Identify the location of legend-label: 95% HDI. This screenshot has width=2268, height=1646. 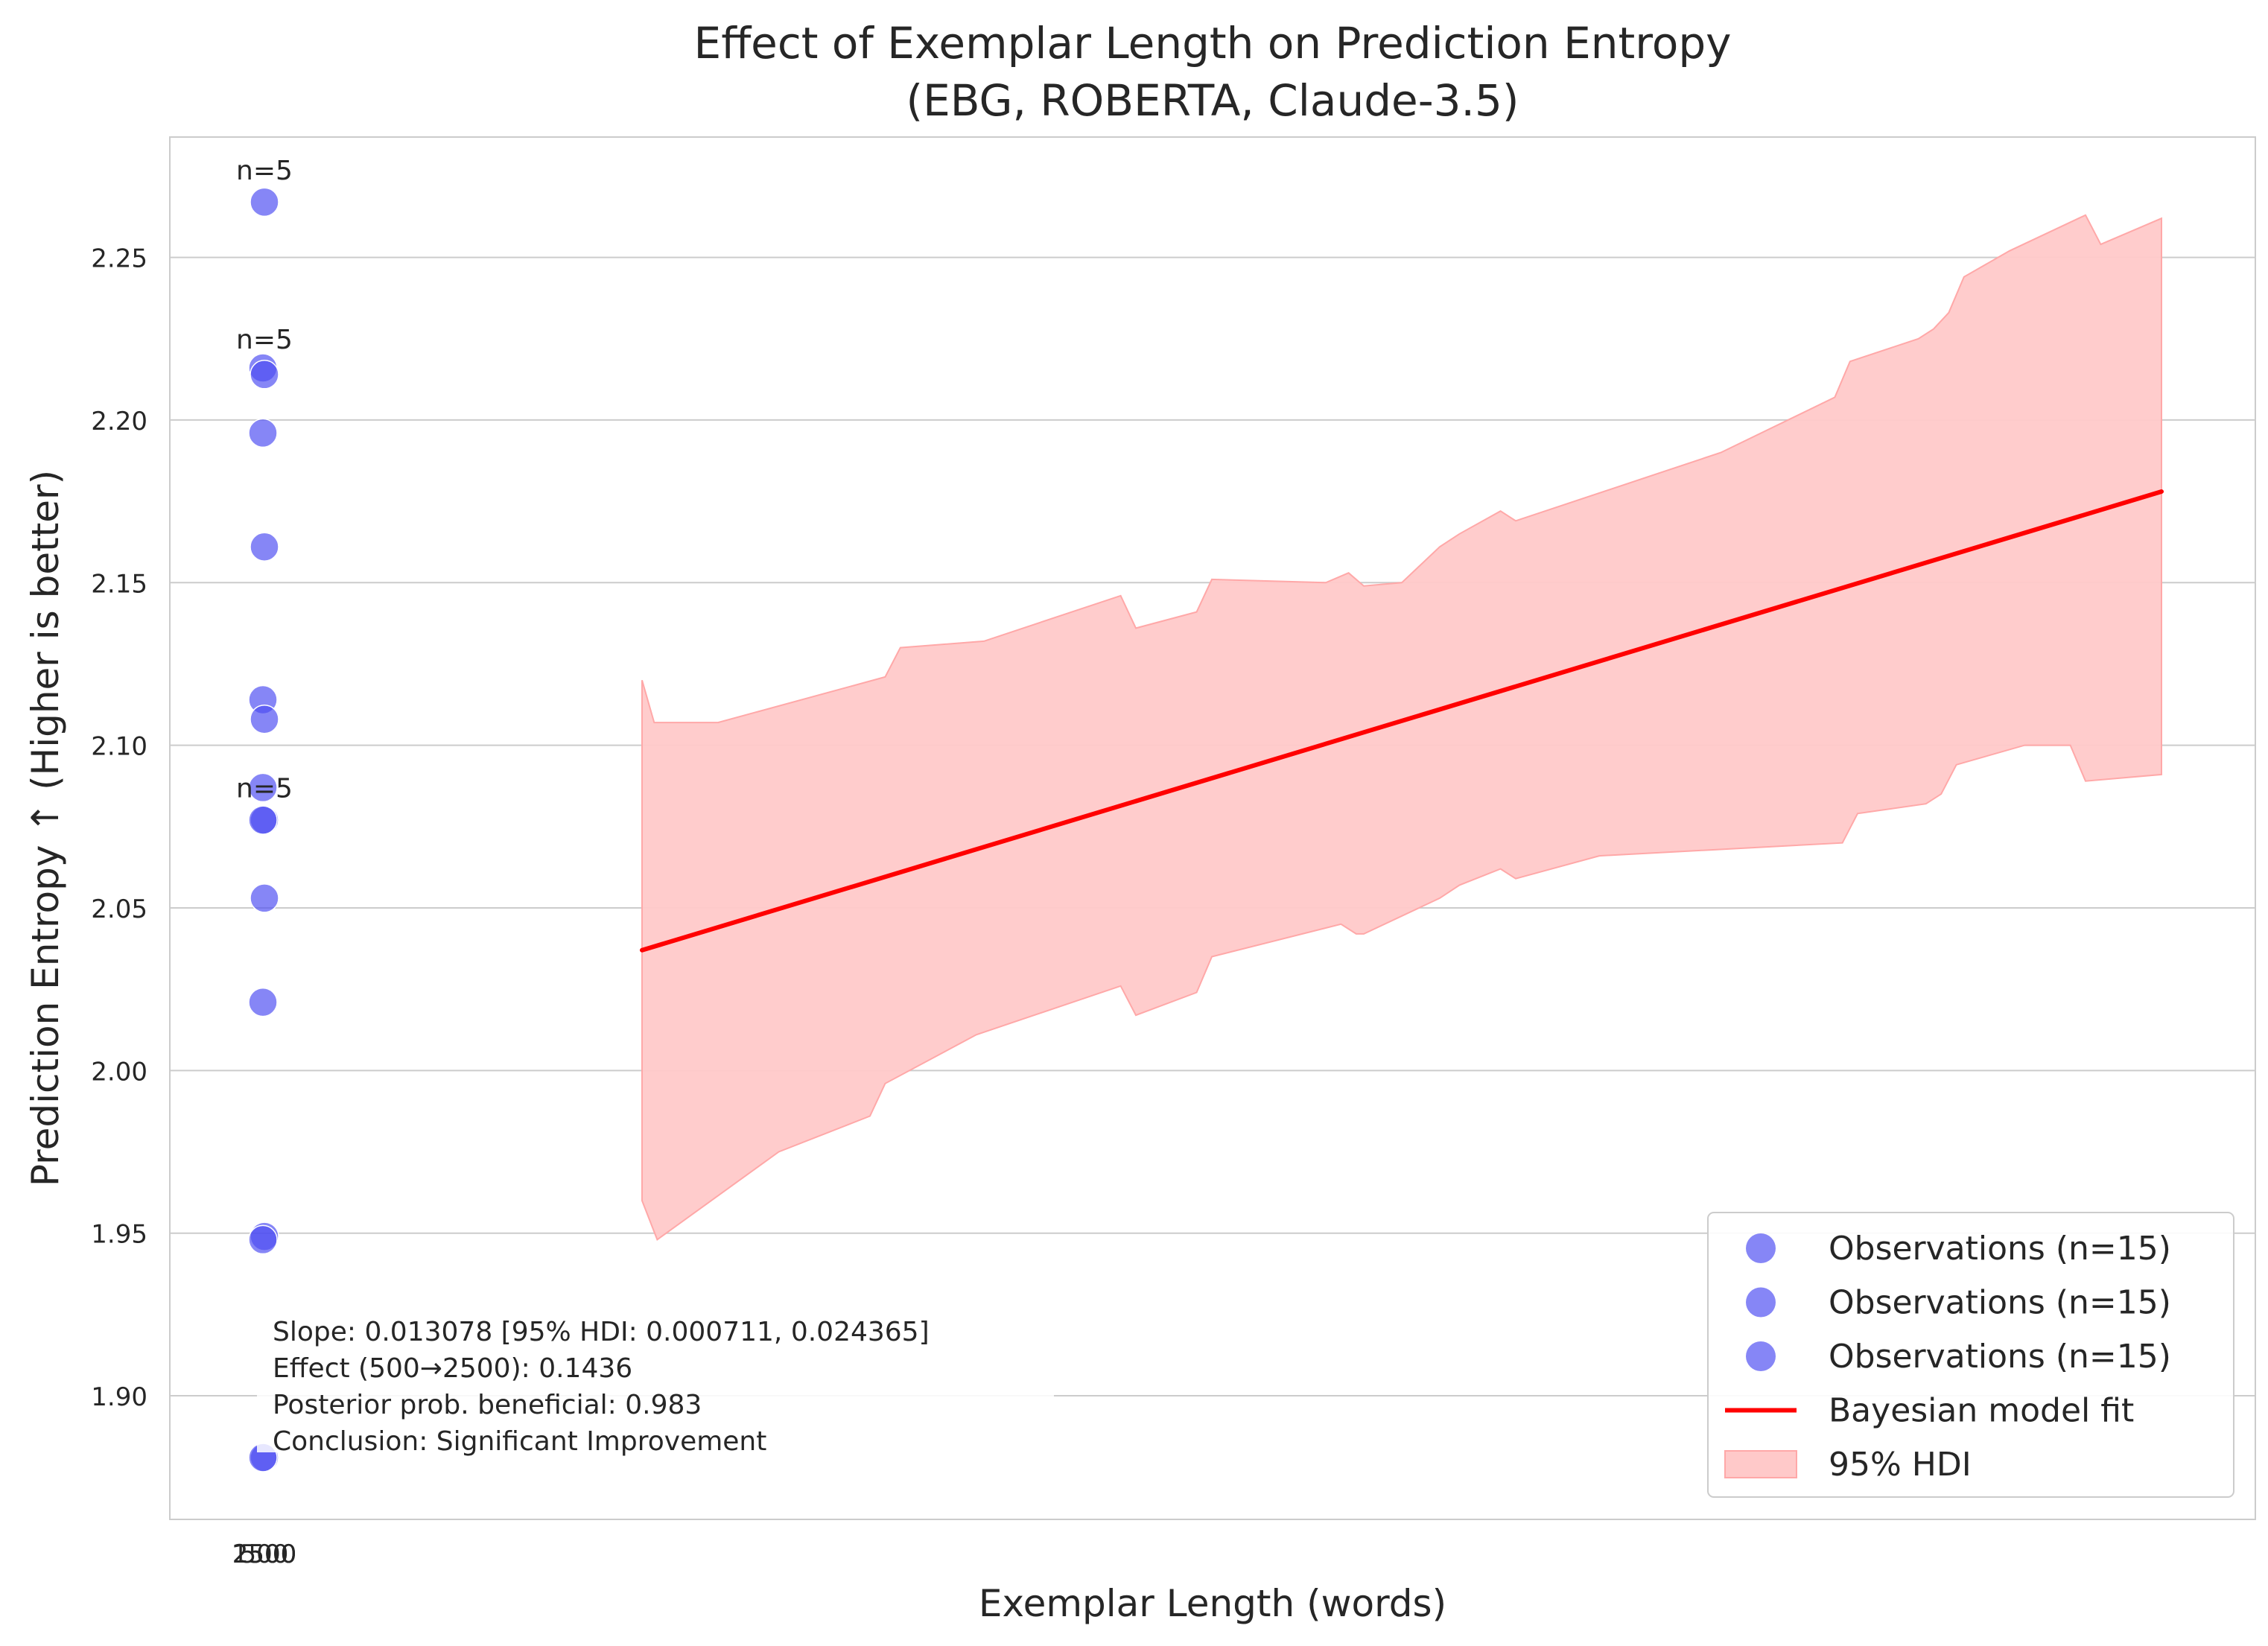
(1900, 1465).